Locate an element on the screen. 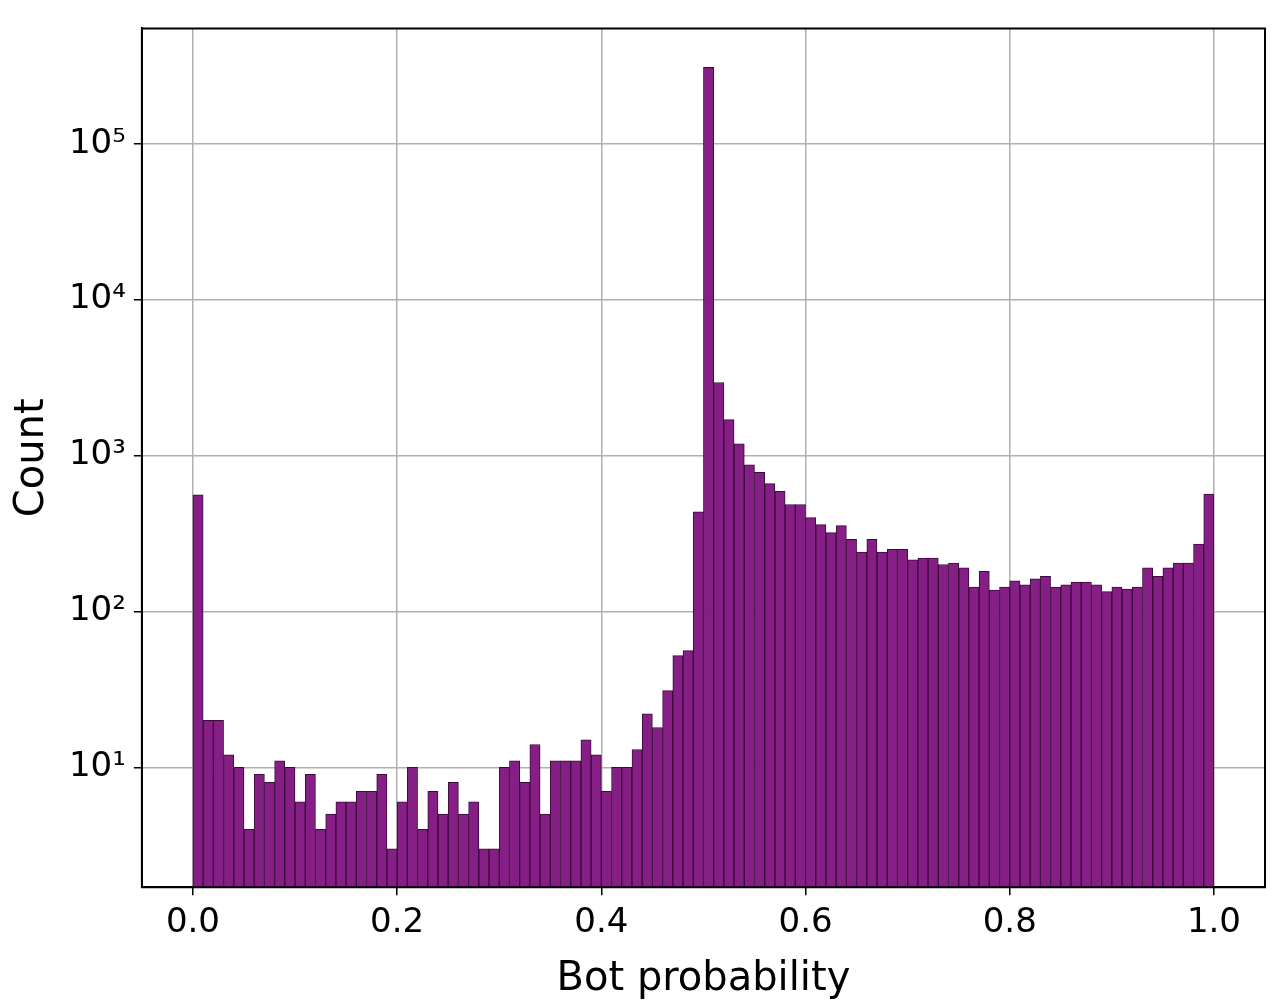 This screenshot has height=1008, width=1275. y-tick-label: 10¹ is located at coordinates (97, 764).